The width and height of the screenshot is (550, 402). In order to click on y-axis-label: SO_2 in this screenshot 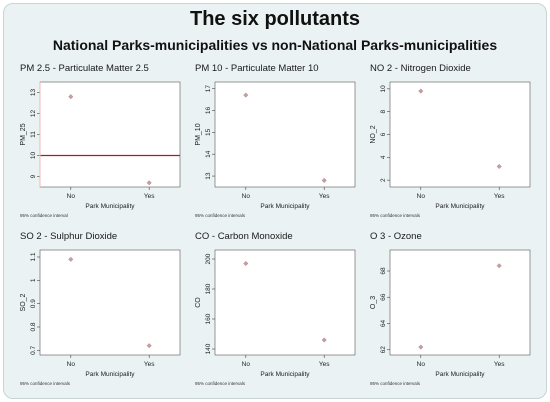, I will do `click(23, 302)`.